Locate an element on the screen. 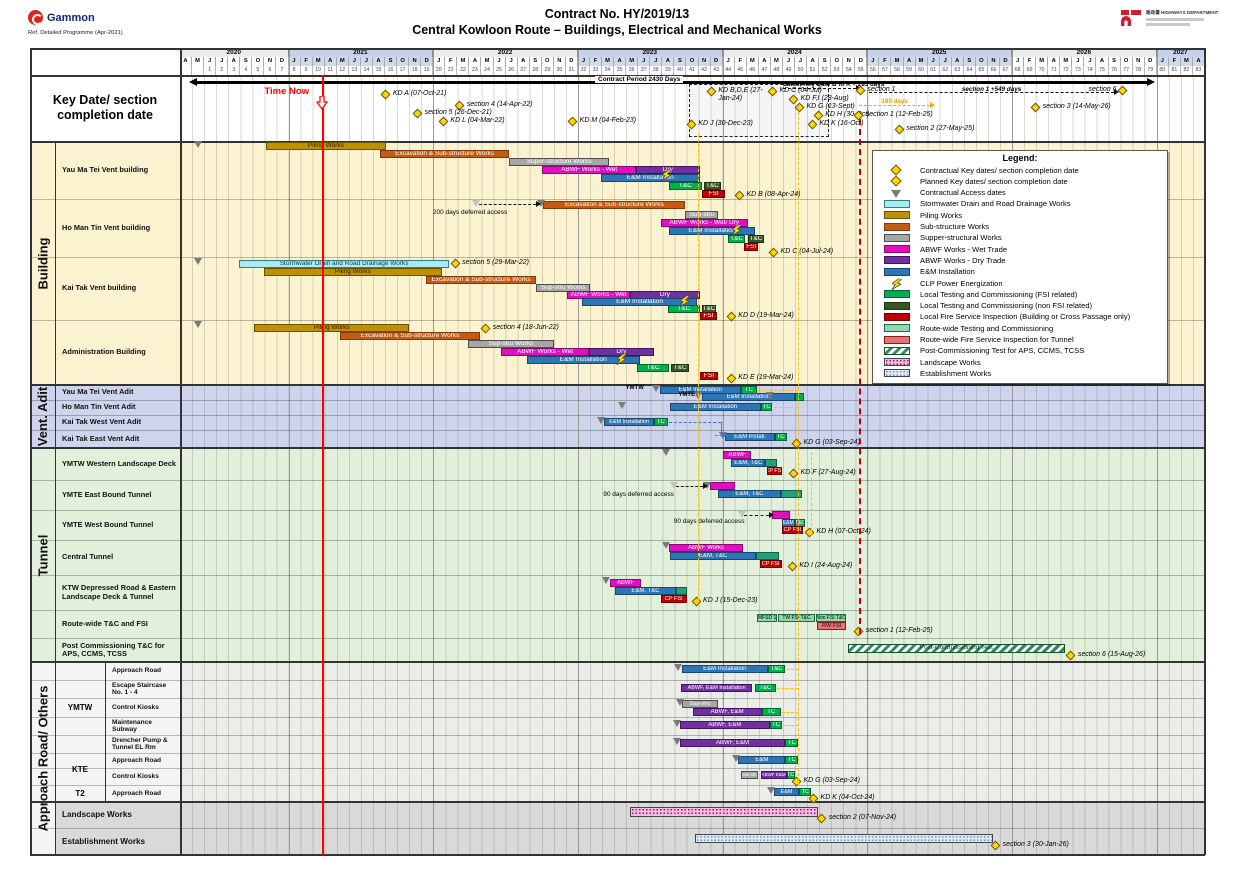 This screenshot has height=872, width=1234. month-number: 34 is located at coordinates (608, 70).